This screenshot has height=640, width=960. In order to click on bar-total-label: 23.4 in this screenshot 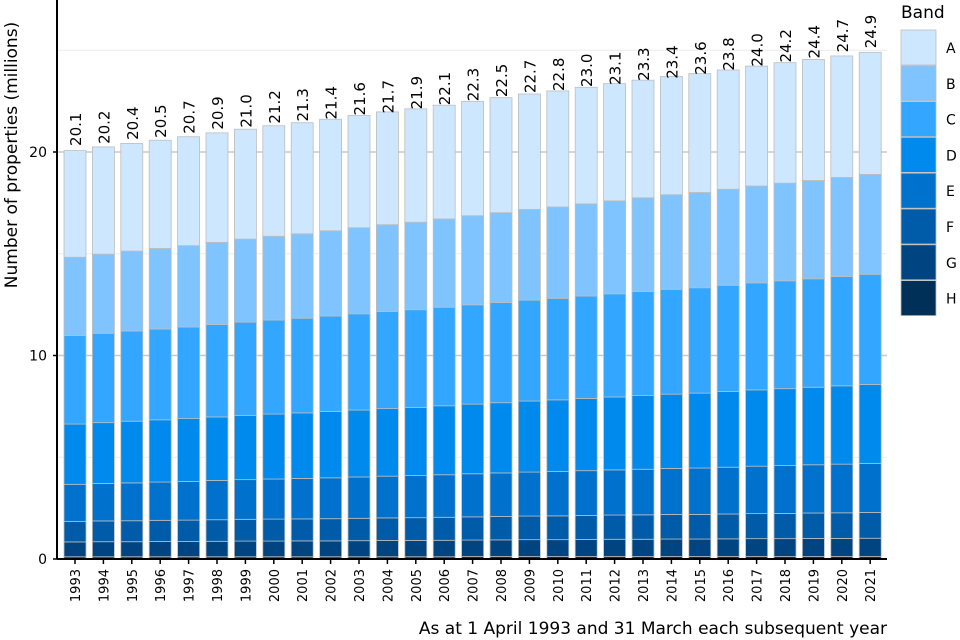, I will do `click(672, 61)`.